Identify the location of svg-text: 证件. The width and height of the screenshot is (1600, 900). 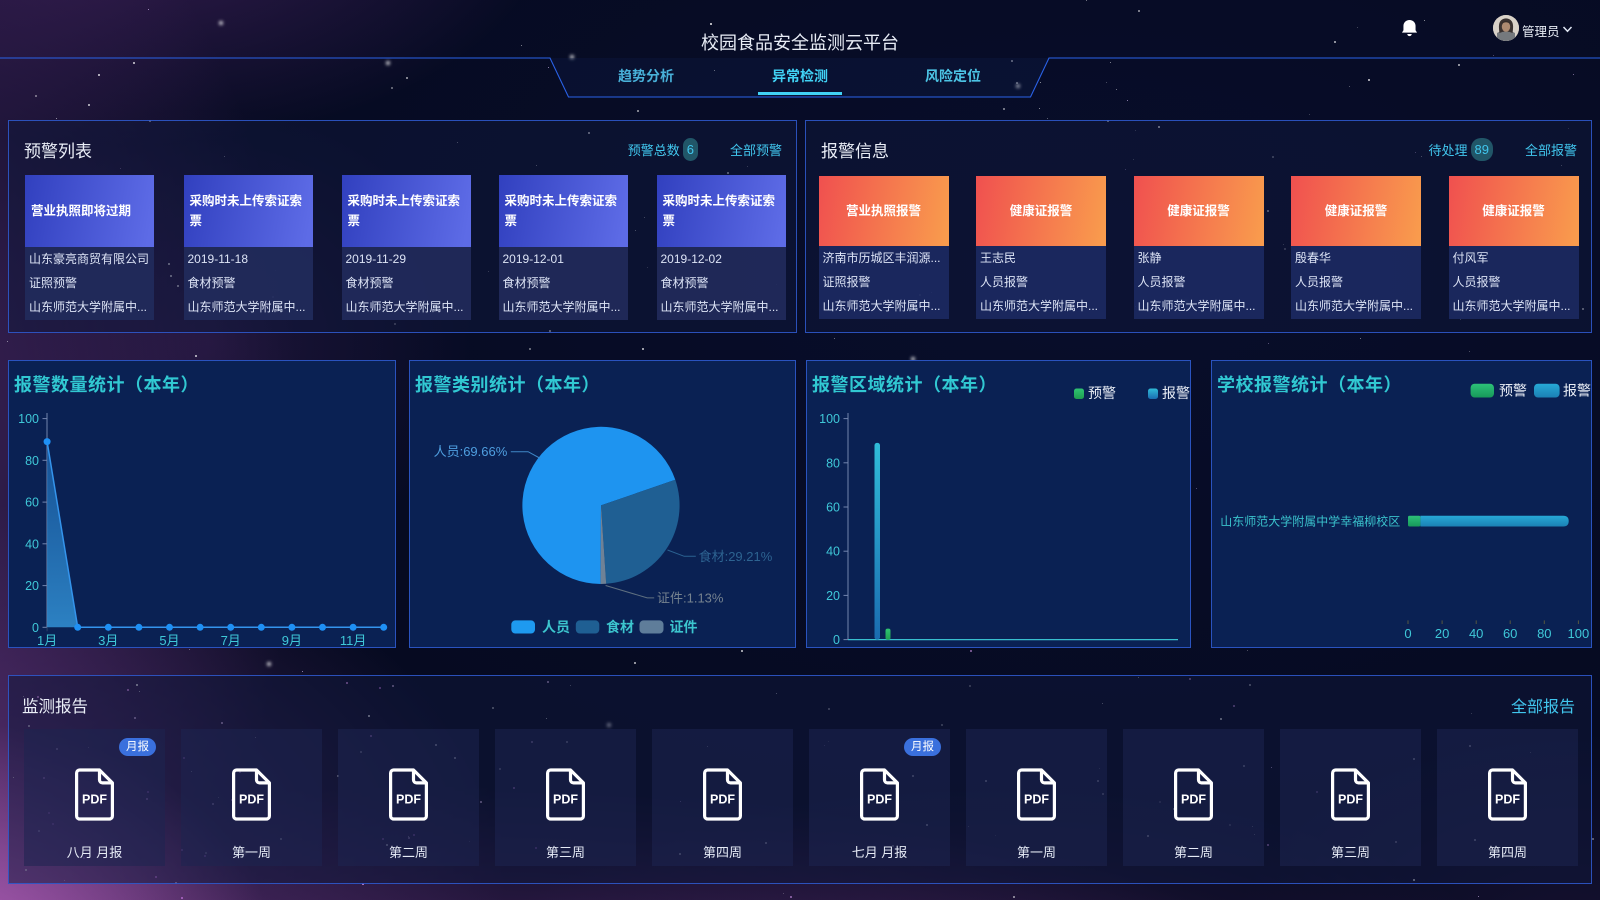
(684, 627).